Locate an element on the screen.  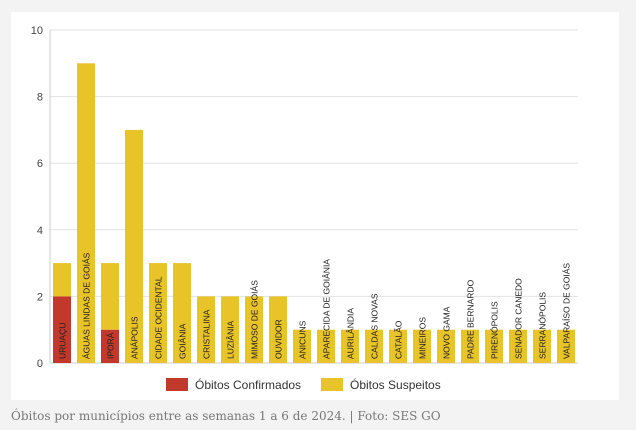
category-label: AURILÂNDIA is located at coordinates (351, 333).